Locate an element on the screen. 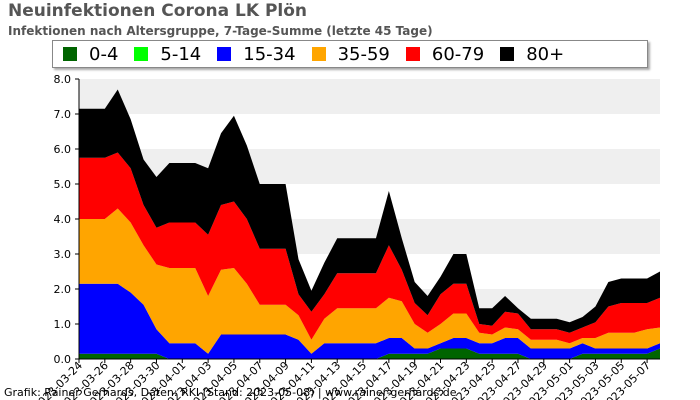 Image resolution: width=700 pixels, height=400 pixels. chart-legend: 0-4 5-14 15-34 35-59 60-79 80+ is located at coordinates (350, 54).